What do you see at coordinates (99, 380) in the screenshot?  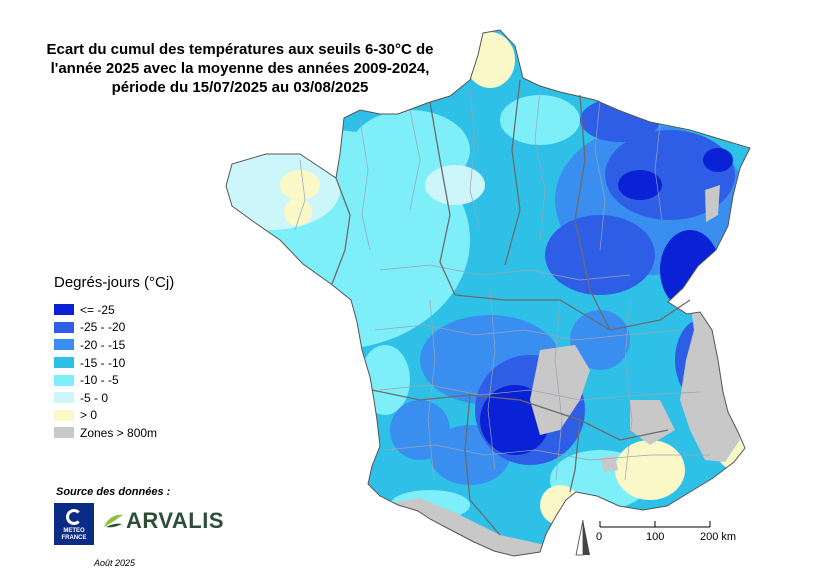 I see `legend-label: -10 - -5` at bounding box center [99, 380].